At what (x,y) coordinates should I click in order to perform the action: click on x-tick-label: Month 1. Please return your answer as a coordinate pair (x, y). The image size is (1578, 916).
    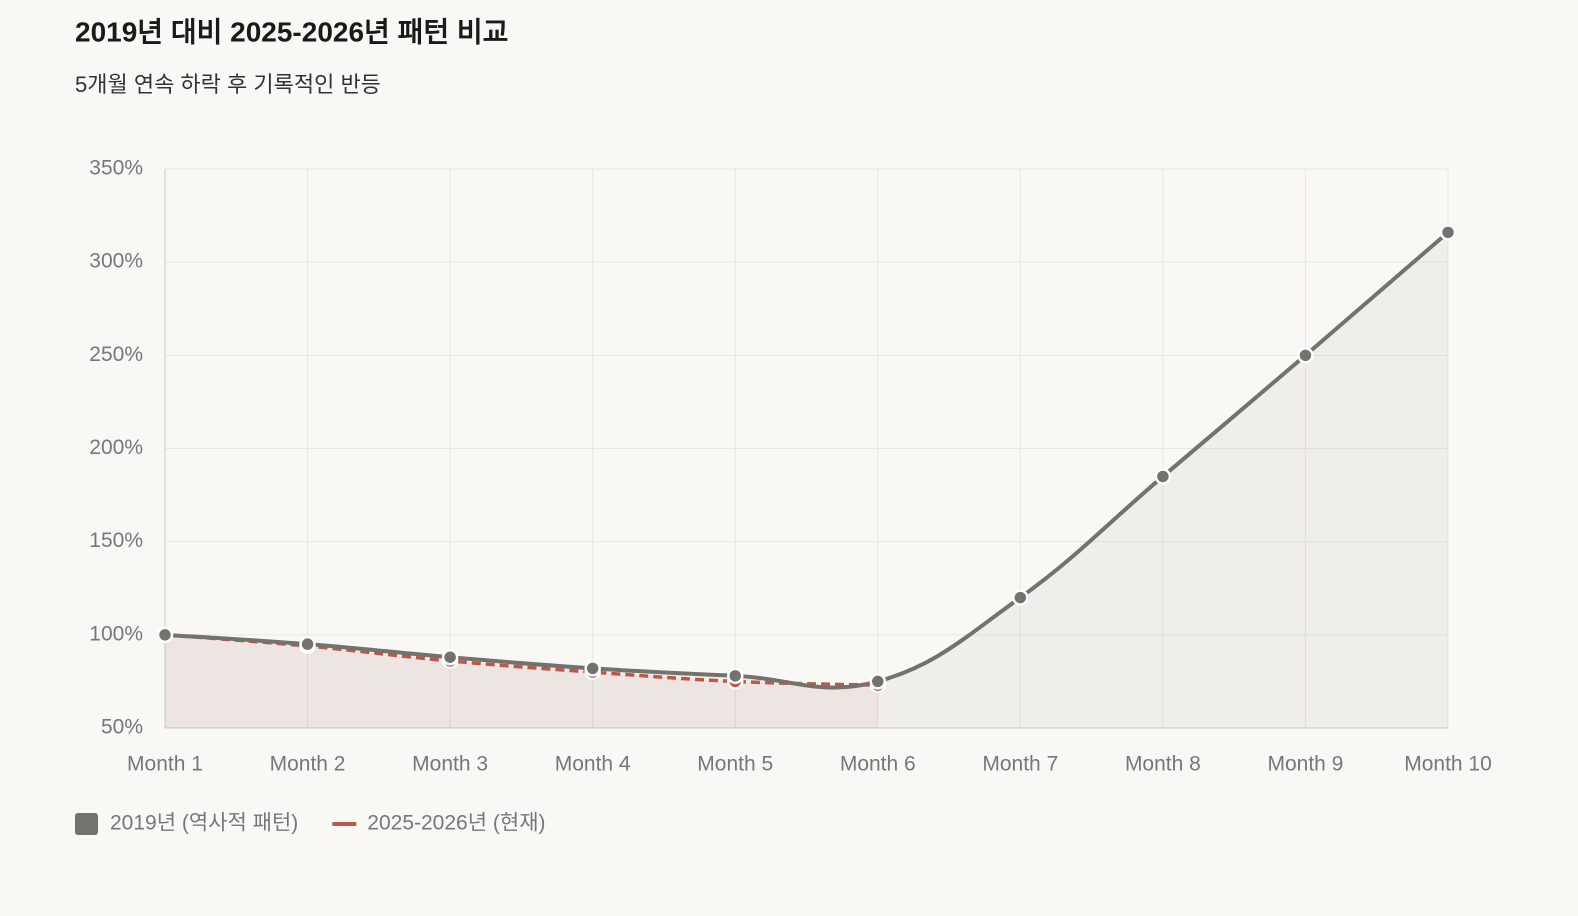
    Looking at the image, I should click on (165, 764).